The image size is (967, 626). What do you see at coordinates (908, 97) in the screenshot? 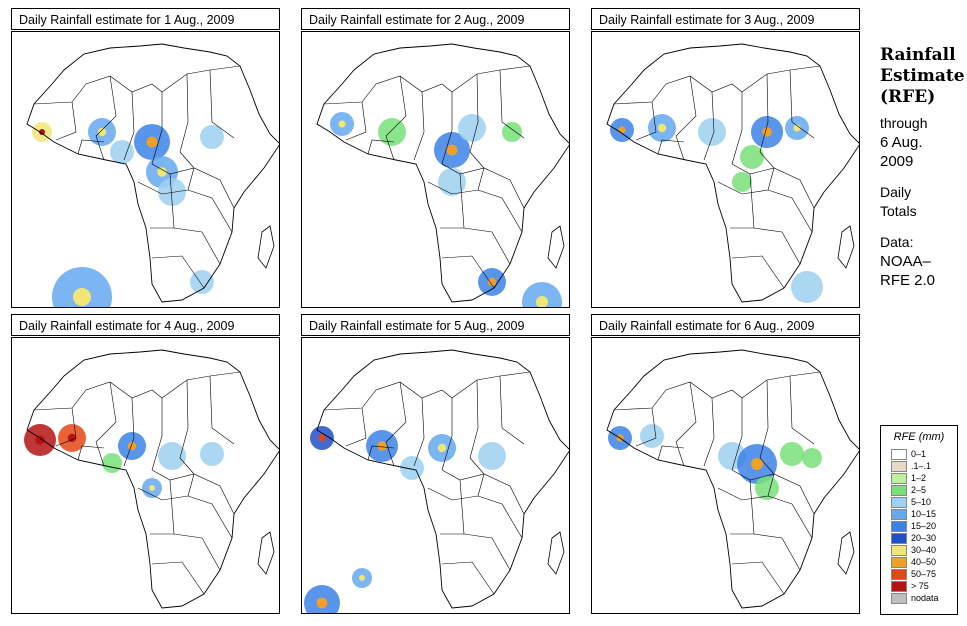
I see `main-title-line3: (RFE)` at bounding box center [908, 97].